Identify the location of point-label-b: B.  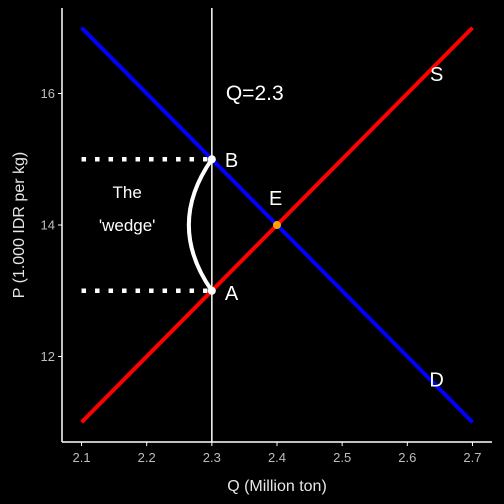
(231, 161).